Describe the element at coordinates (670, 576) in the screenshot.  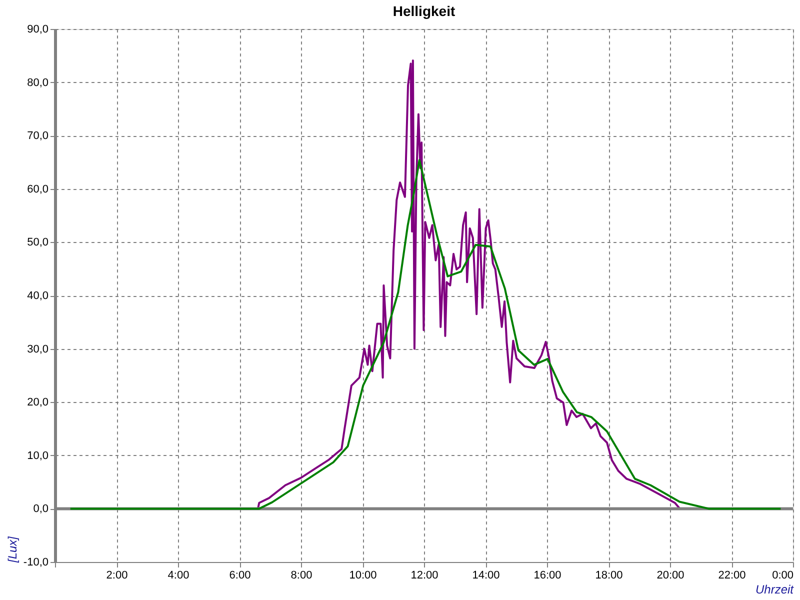
I see `x-tick-label: 20:00` at that location.